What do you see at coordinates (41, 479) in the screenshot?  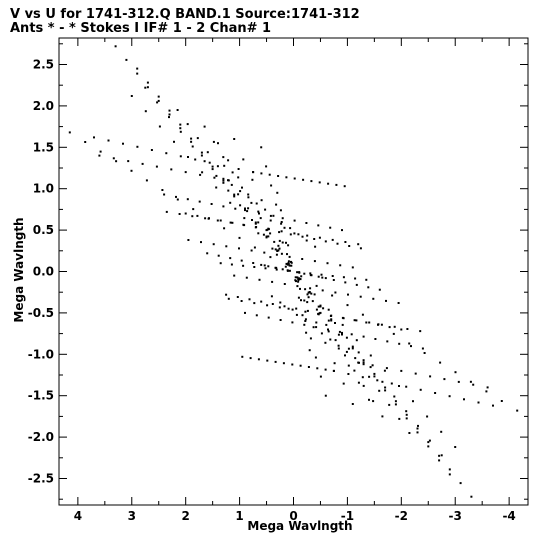 I see `y-tick-label: -2.5` at bounding box center [41, 479].